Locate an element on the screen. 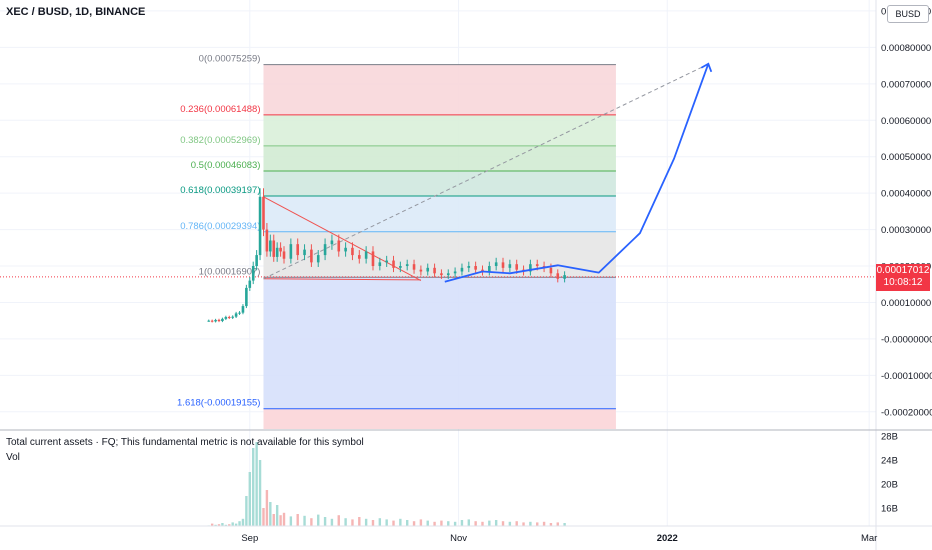 The image size is (932, 550). fib-level-label: 0.618(0.00039197) is located at coordinates (220, 190).